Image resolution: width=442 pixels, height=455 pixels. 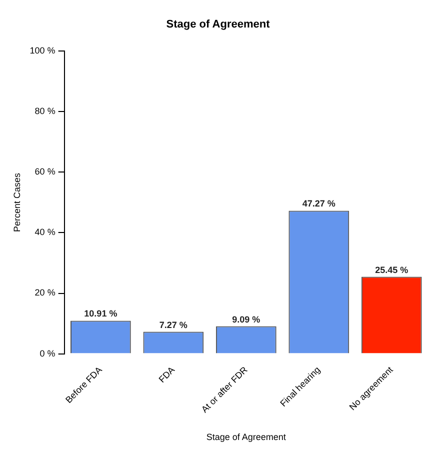 What do you see at coordinates (48, 353) in the screenshot?
I see `y-tick-label: 0 %` at bounding box center [48, 353].